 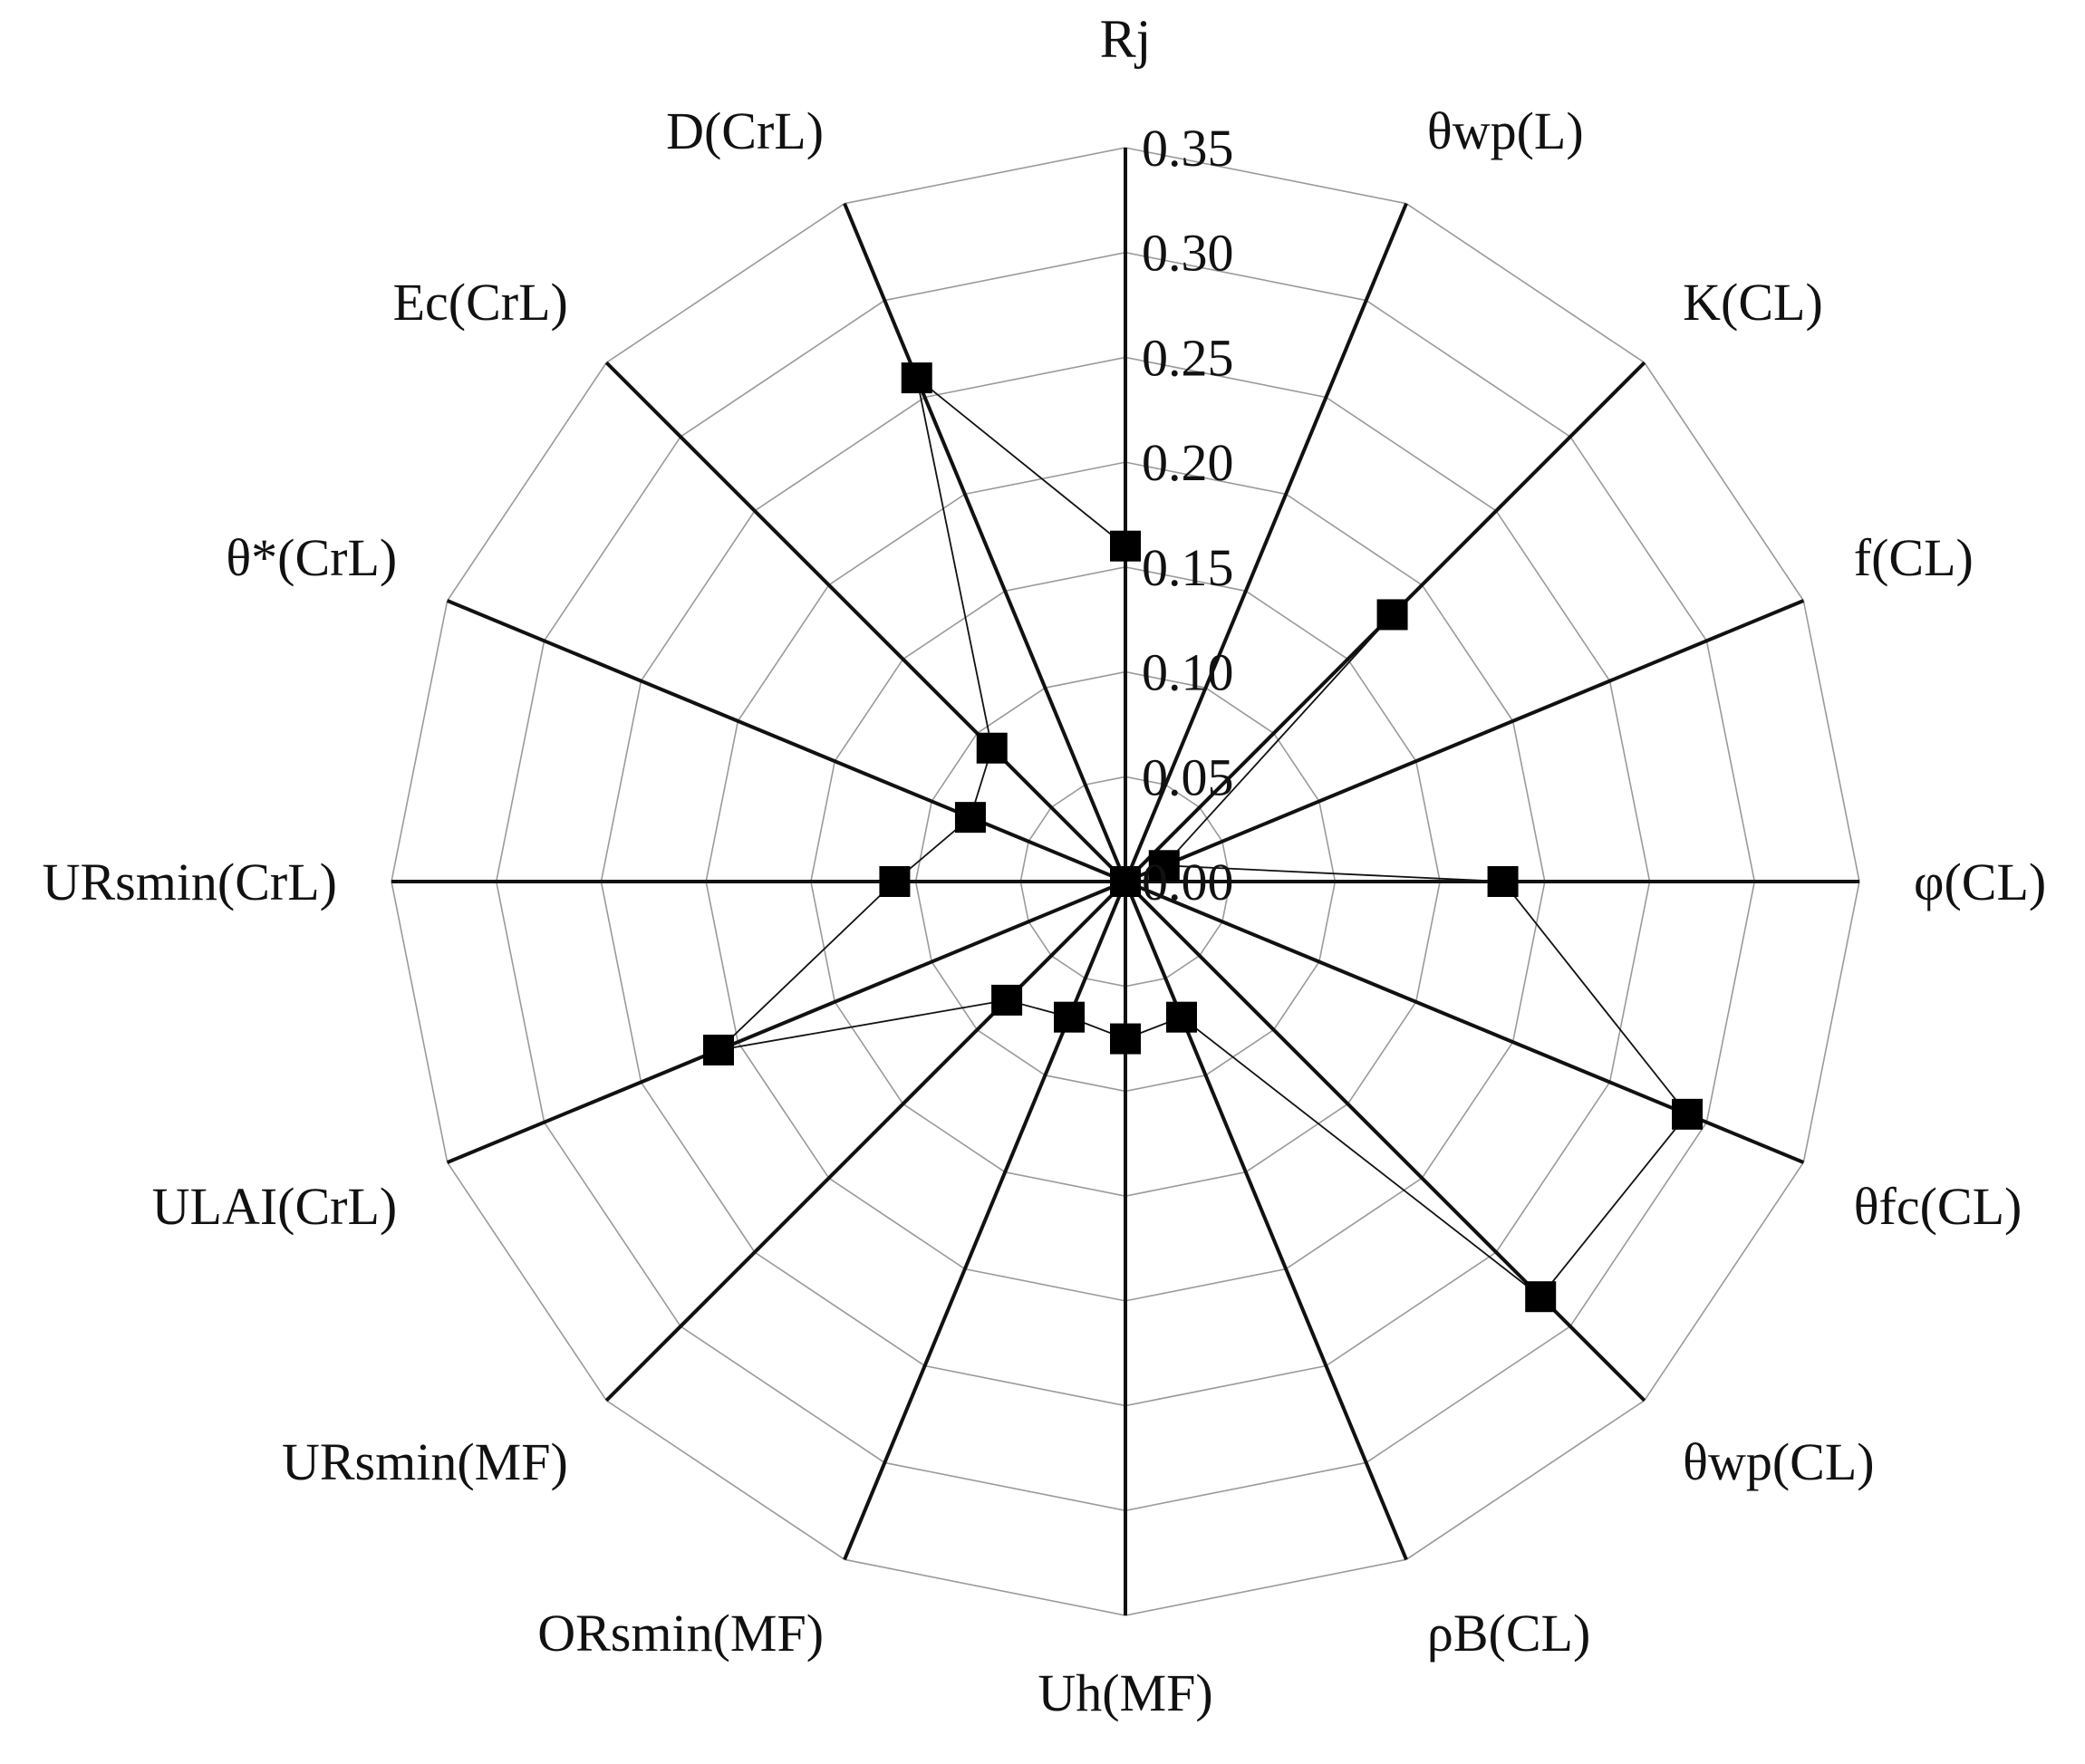 What do you see at coordinates (745, 130) in the screenshot?
I see `category-label: D(CrL)` at bounding box center [745, 130].